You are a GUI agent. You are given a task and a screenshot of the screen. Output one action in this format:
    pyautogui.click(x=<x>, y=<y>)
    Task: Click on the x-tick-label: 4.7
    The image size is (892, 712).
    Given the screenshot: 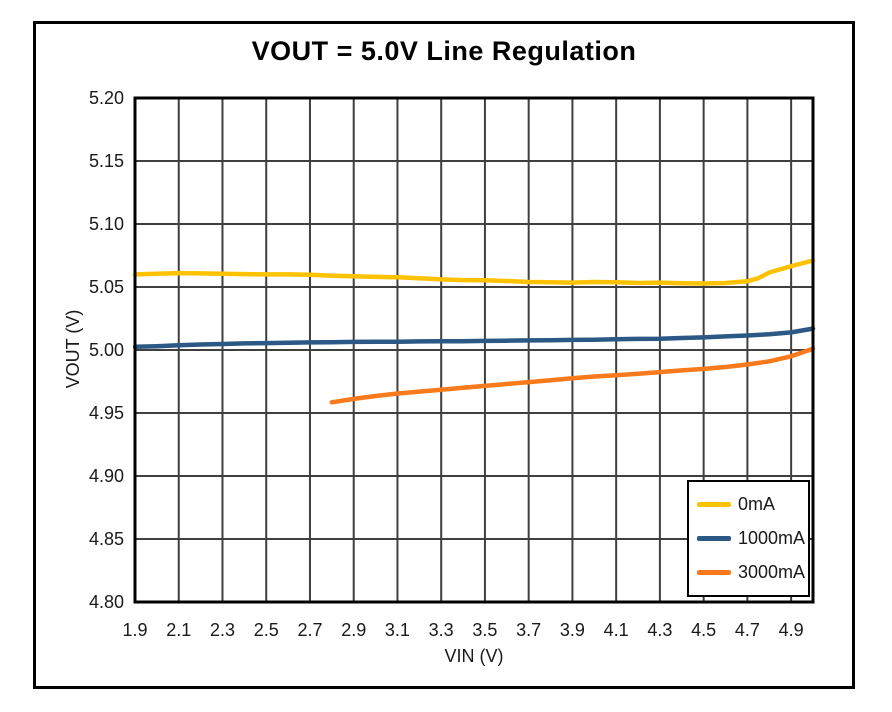 What is the action you would take?
    pyautogui.click(x=747, y=630)
    